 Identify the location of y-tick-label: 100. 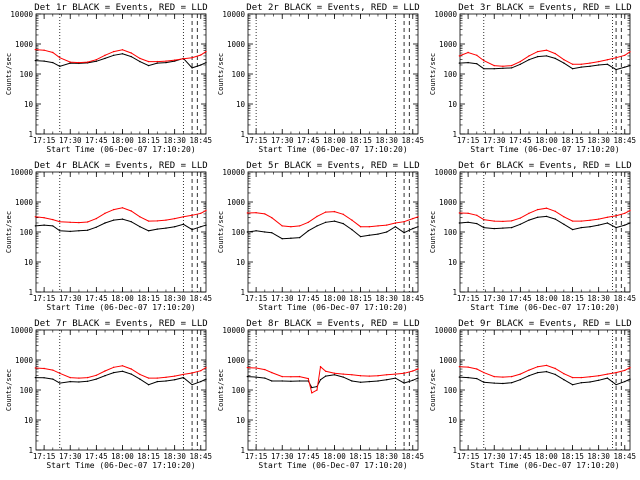
(450, 232).